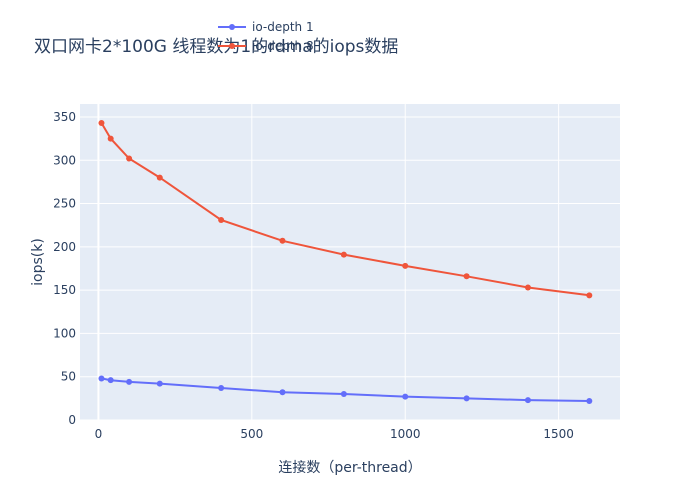 This screenshot has height=500, width=700. I want to click on legend-label: io-depth 8, so click(283, 46).